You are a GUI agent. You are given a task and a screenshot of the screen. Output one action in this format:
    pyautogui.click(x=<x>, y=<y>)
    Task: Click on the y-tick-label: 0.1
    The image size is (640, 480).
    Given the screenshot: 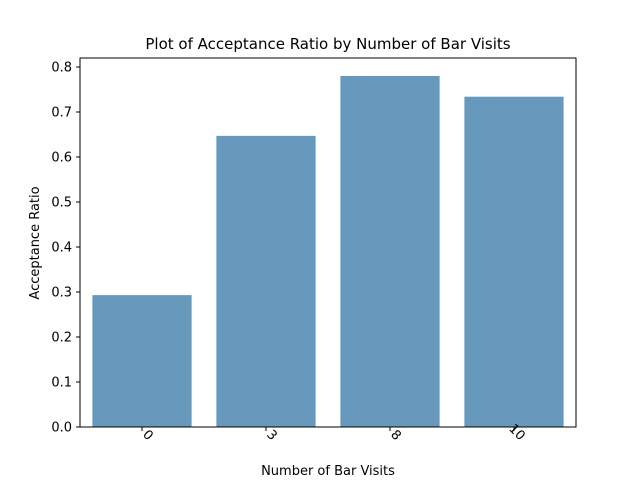 What is the action you would take?
    pyautogui.click(x=61, y=383)
    